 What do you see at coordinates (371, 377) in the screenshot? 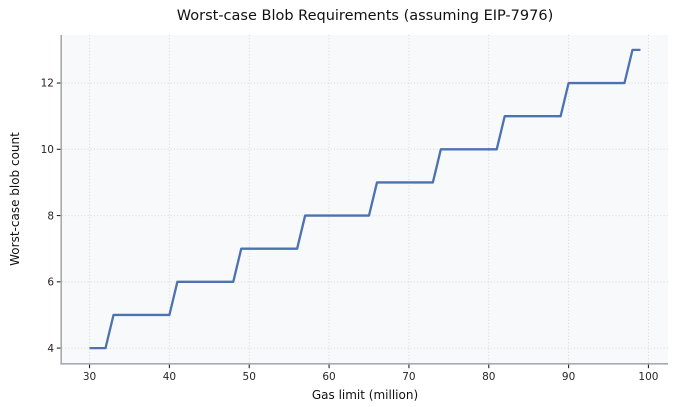
I see `x-tick-labels: 30 40 50 60 70 80 90 100` at bounding box center [371, 377].